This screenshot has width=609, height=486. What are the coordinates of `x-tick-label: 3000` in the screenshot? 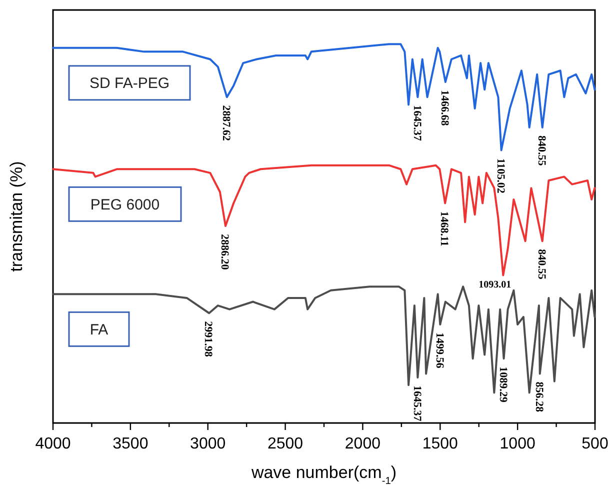 It's located at (208, 444).